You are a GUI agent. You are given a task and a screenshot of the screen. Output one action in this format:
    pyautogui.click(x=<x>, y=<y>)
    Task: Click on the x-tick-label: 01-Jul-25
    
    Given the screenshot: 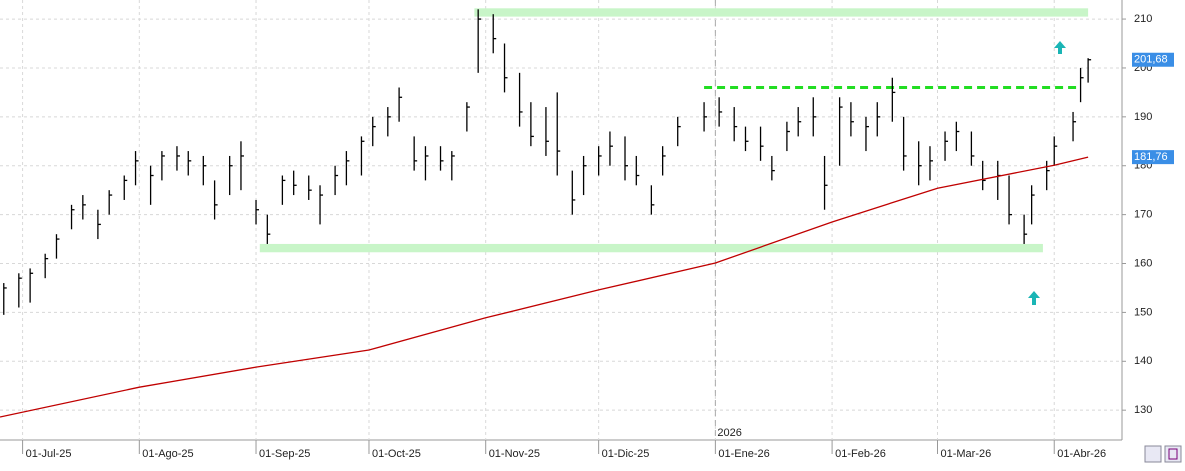 What is the action you would take?
    pyautogui.click(x=49, y=454)
    